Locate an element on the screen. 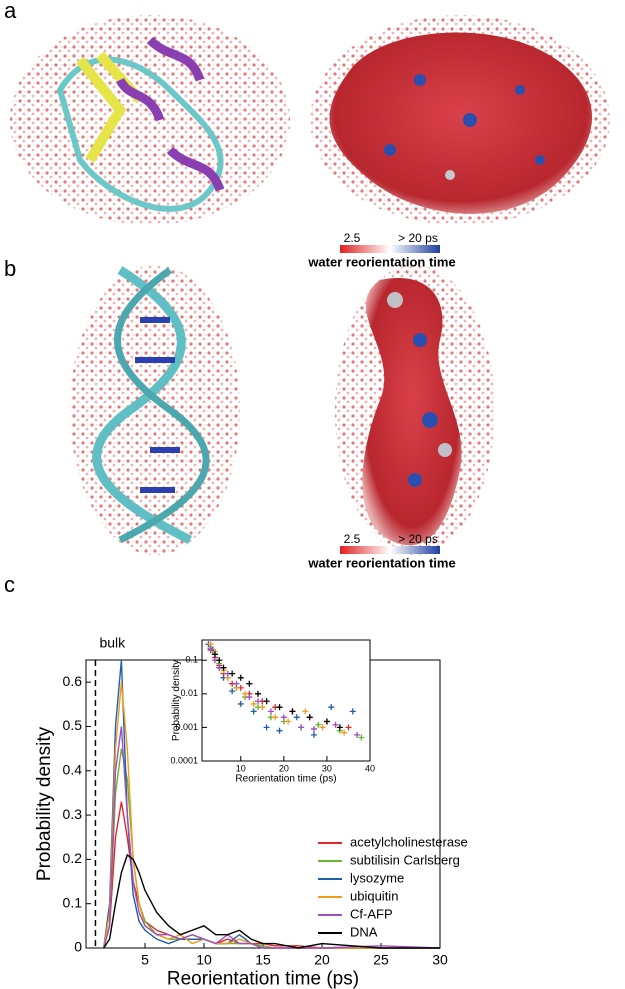 The width and height of the screenshot is (625, 989). x-tick-label: 25 is located at coordinates (381, 959).